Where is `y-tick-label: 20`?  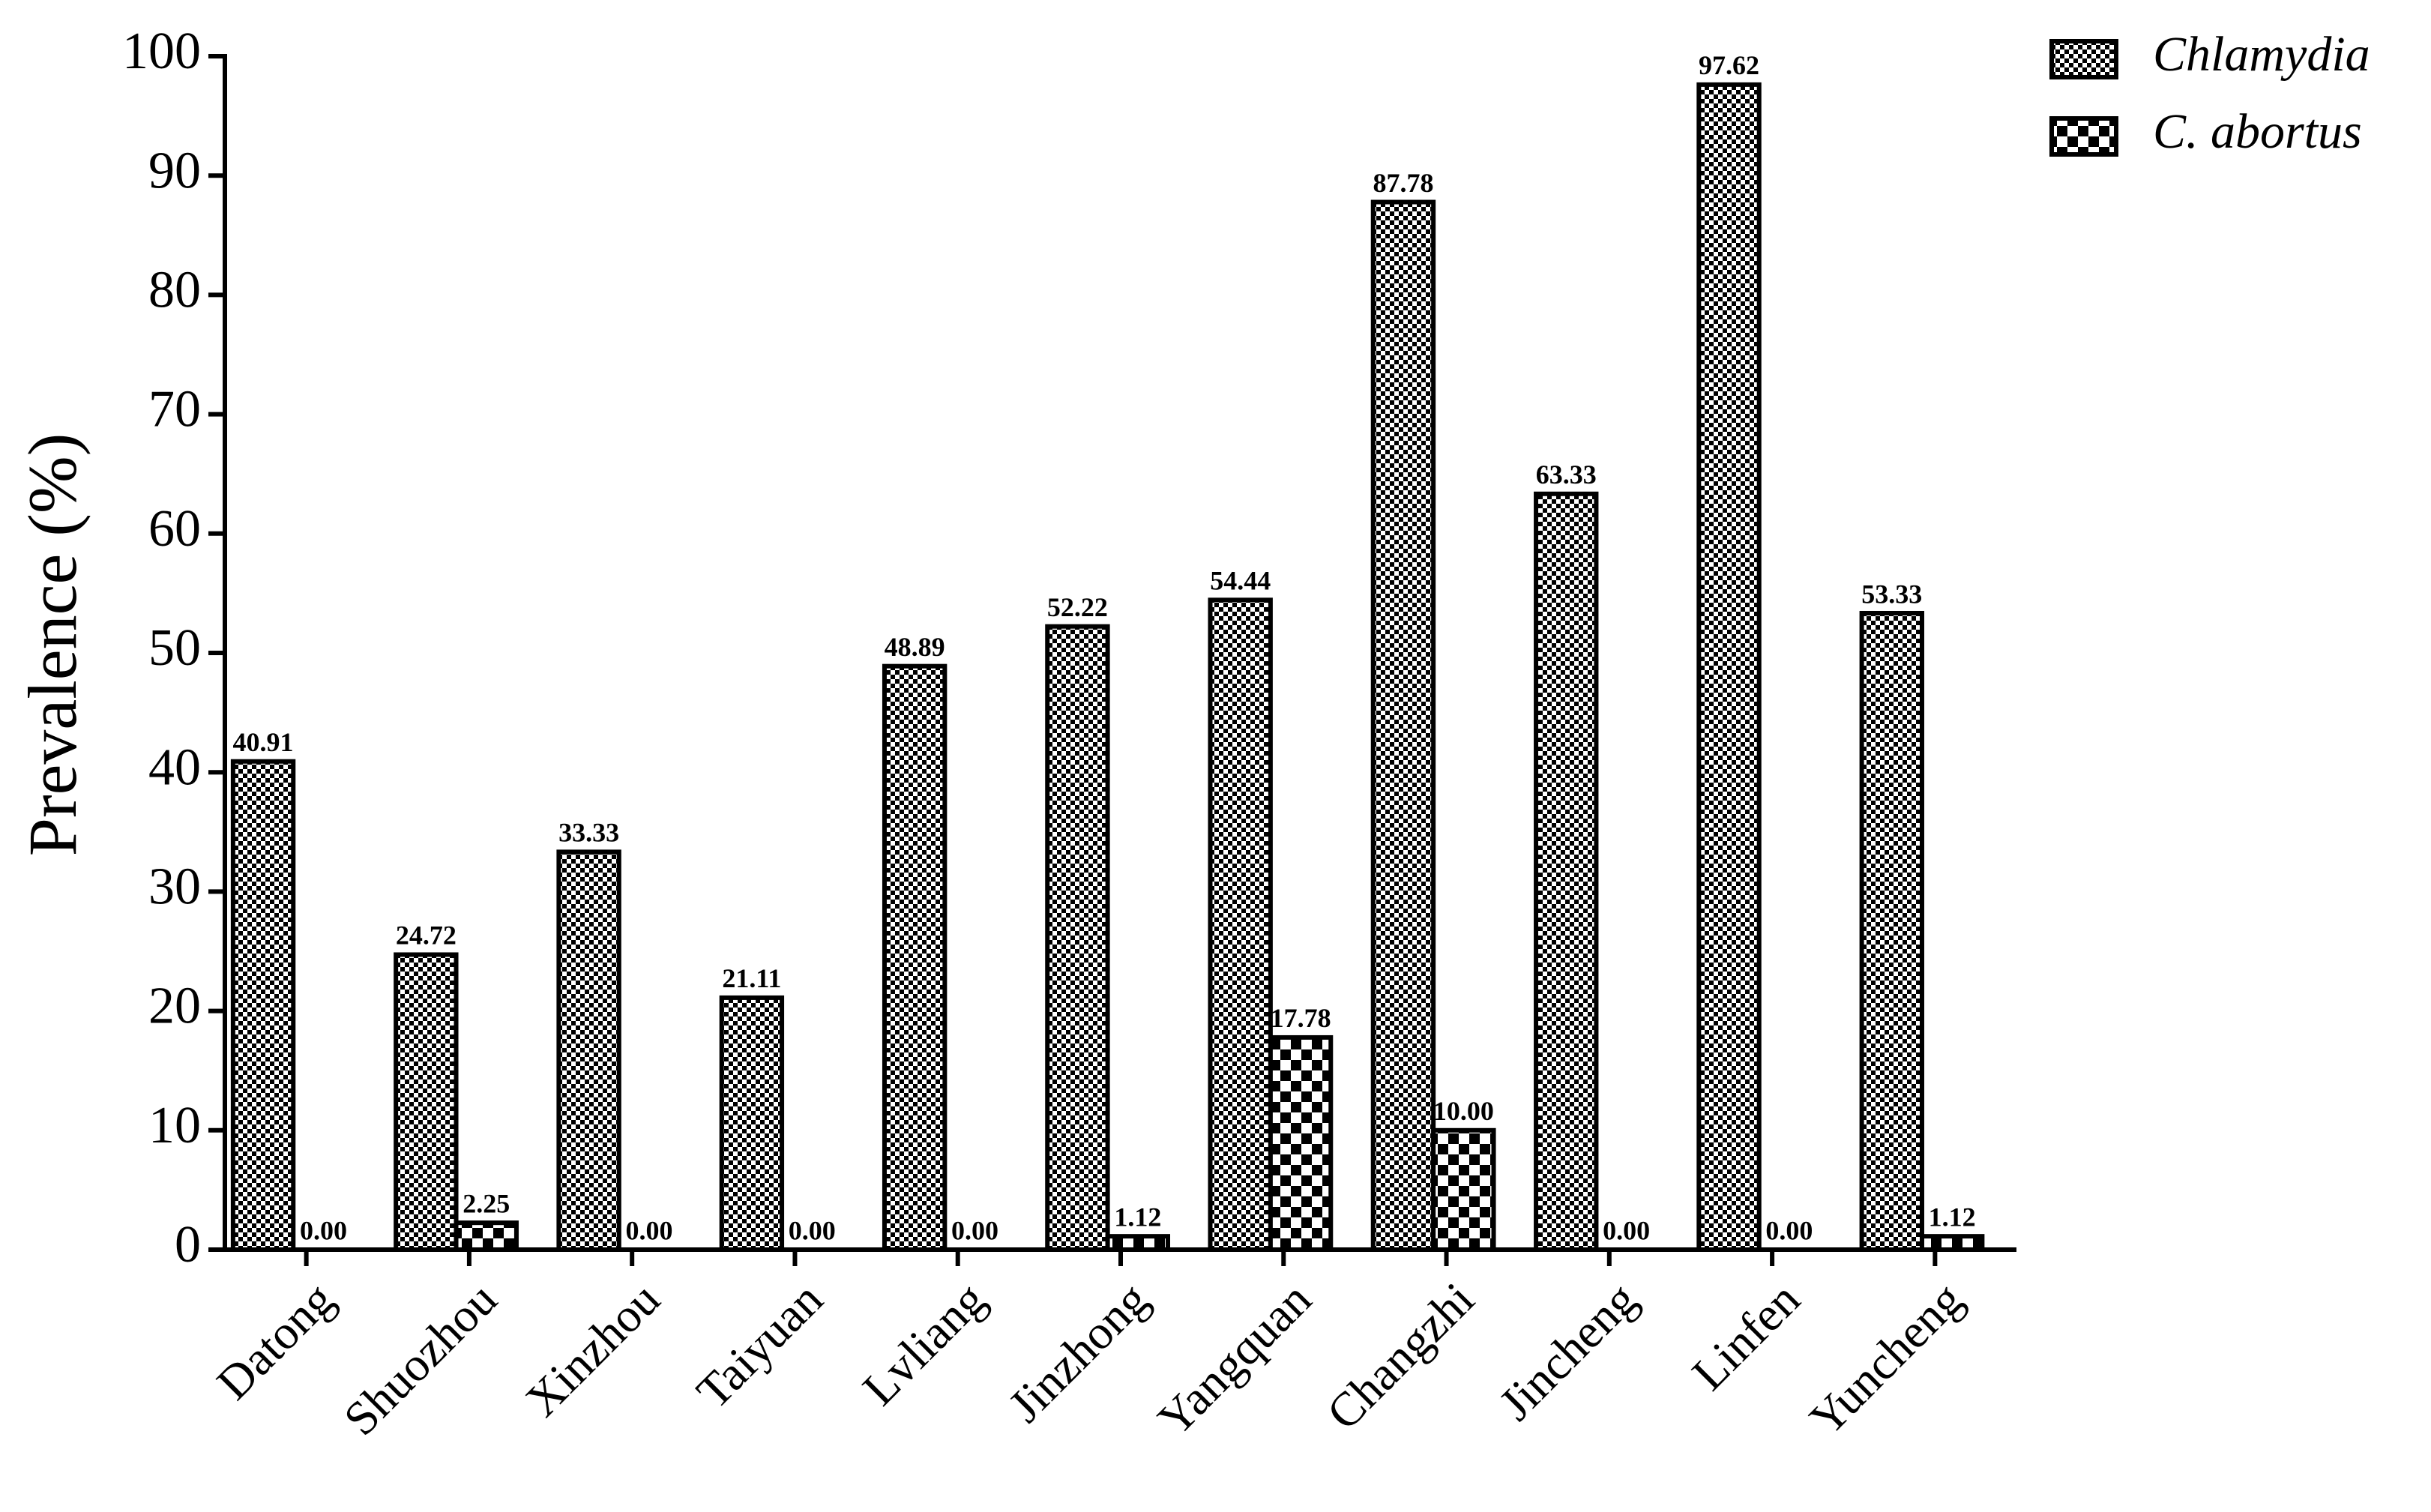 y-tick-label: 20 is located at coordinates (175, 1006).